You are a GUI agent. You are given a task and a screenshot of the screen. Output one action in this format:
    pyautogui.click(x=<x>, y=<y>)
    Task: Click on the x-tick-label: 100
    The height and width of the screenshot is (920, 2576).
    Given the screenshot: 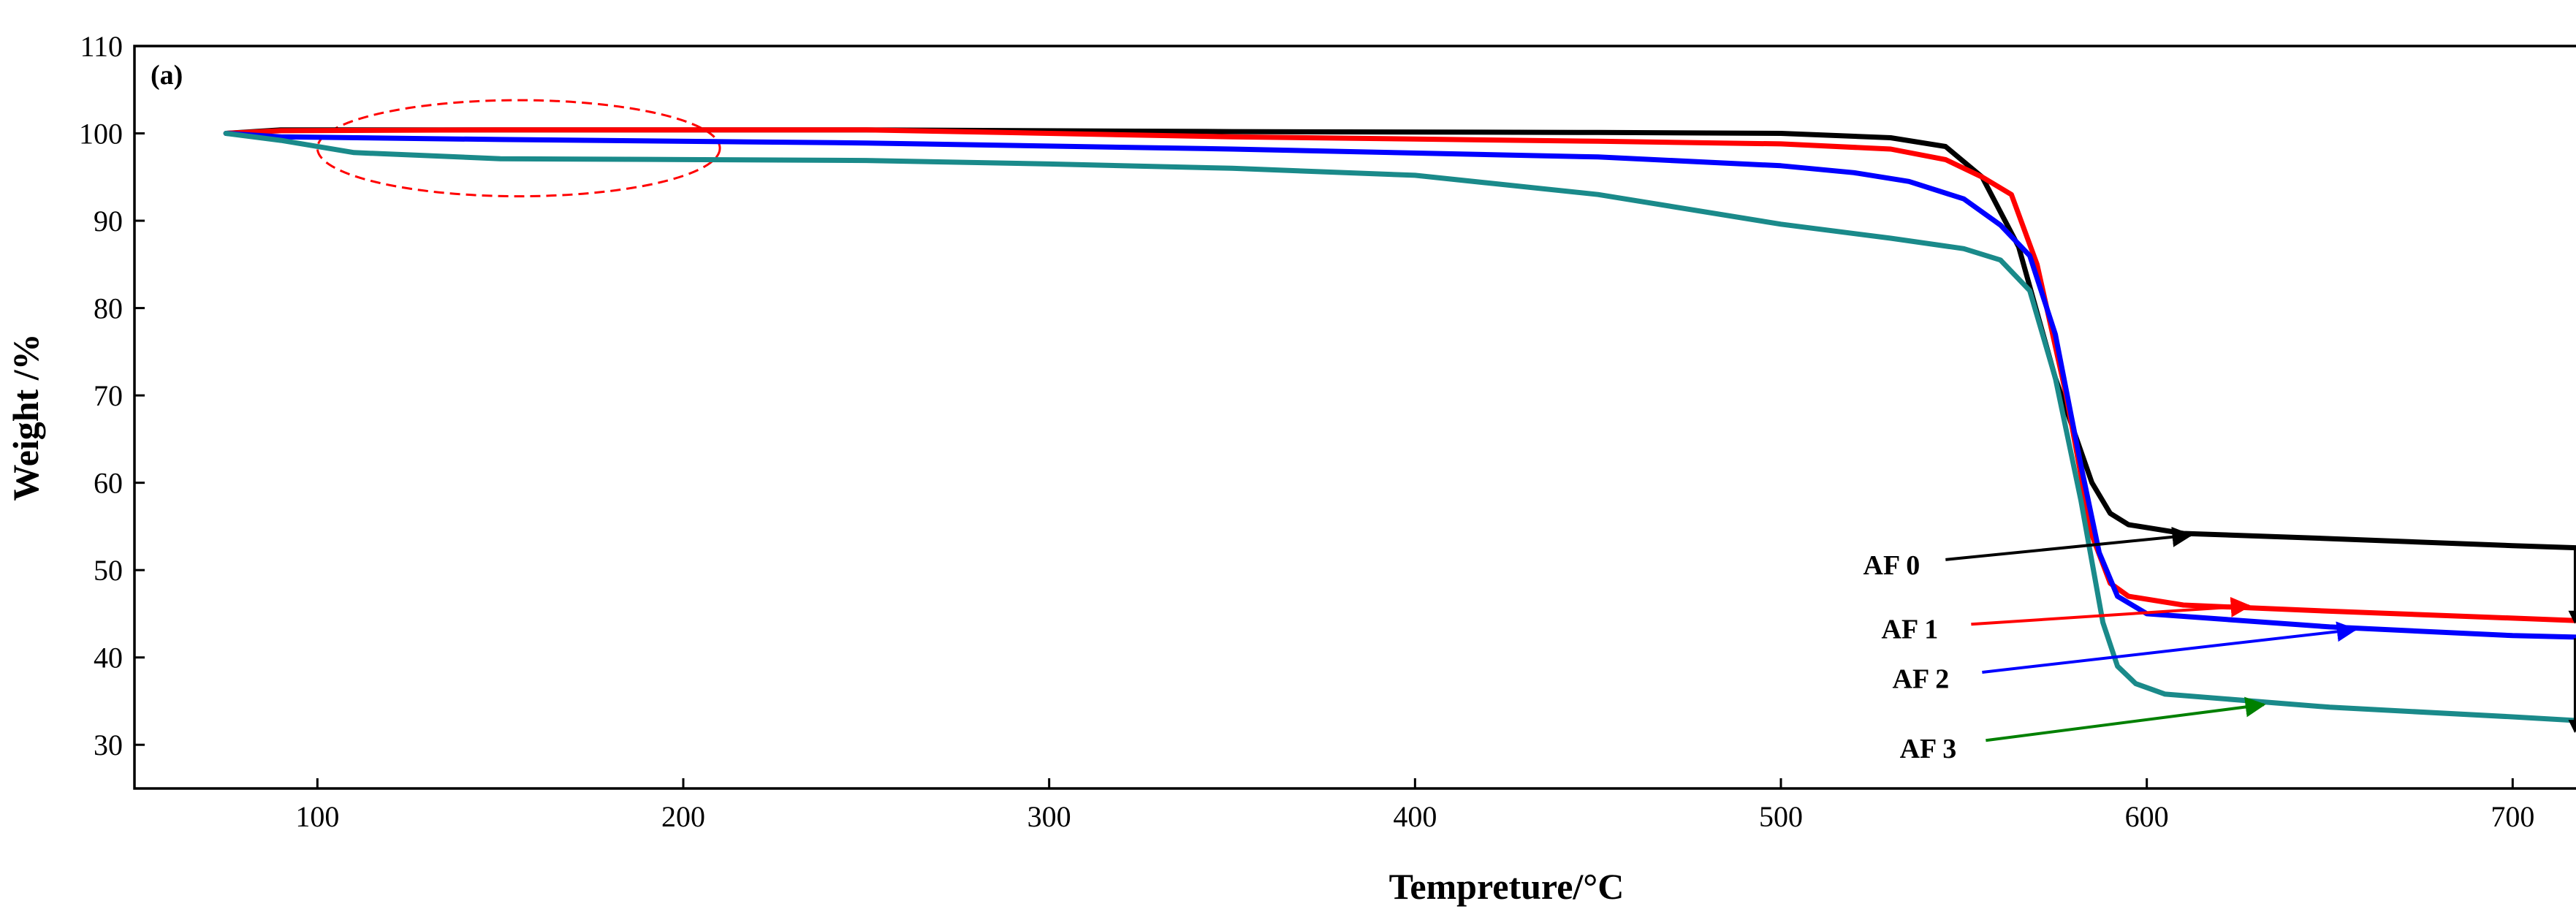 What is the action you would take?
    pyautogui.click(x=317, y=816)
    